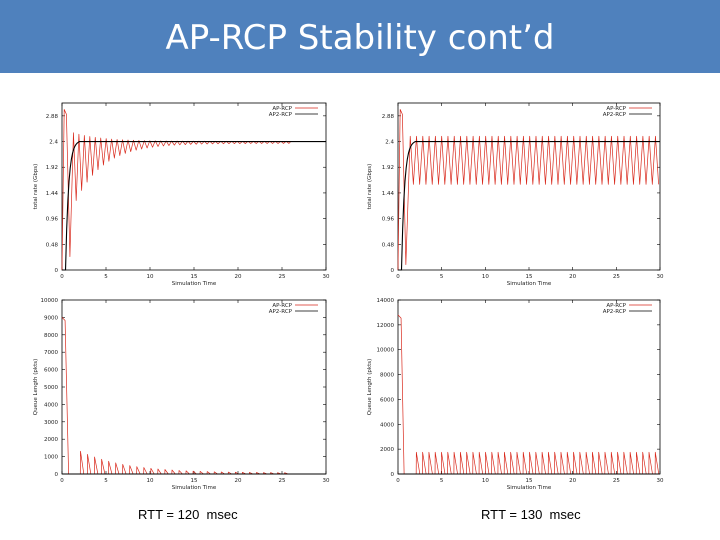 This screenshot has width=720, height=540. Describe the element at coordinates (51, 458) in the screenshot. I see `y-tick-label: 1000` at that location.